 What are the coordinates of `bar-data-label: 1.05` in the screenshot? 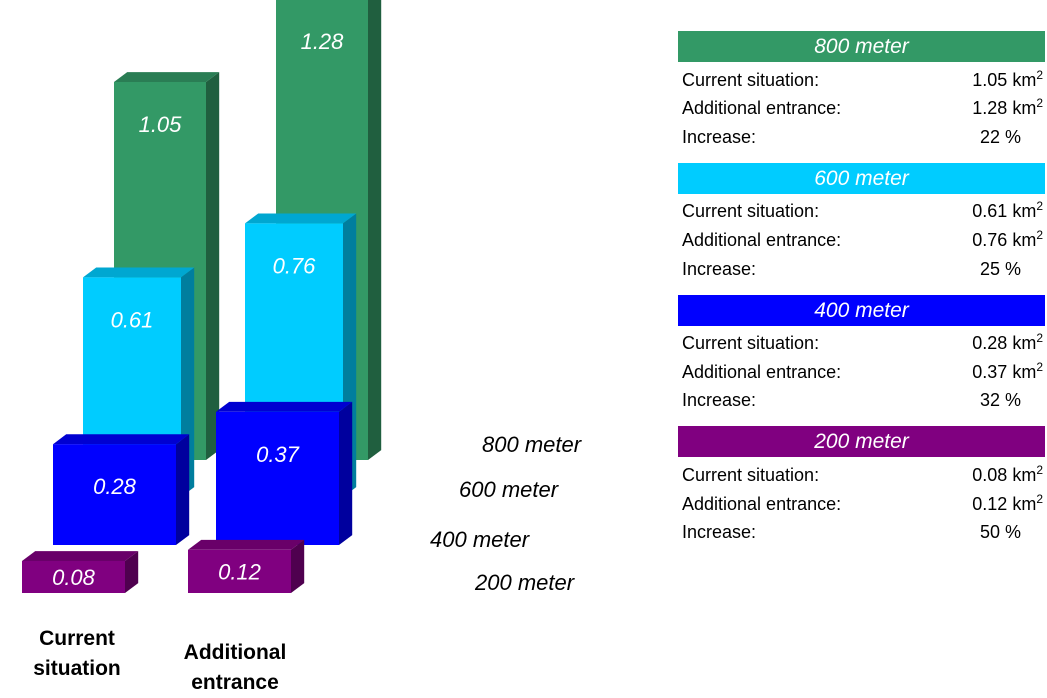 It's located at (161, 124).